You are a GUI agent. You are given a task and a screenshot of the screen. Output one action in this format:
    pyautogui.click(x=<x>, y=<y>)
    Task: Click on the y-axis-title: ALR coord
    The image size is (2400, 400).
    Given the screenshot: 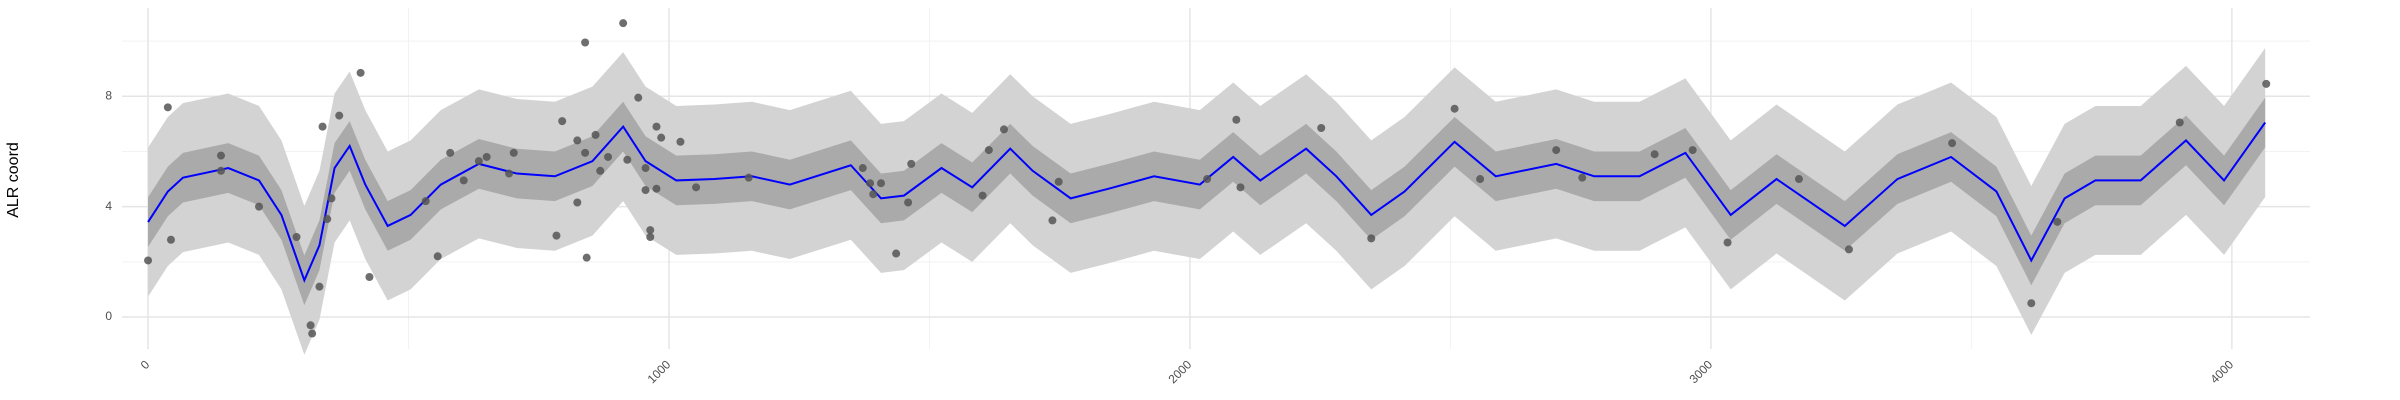 What is the action you would take?
    pyautogui.click(x=13, y=180)
    